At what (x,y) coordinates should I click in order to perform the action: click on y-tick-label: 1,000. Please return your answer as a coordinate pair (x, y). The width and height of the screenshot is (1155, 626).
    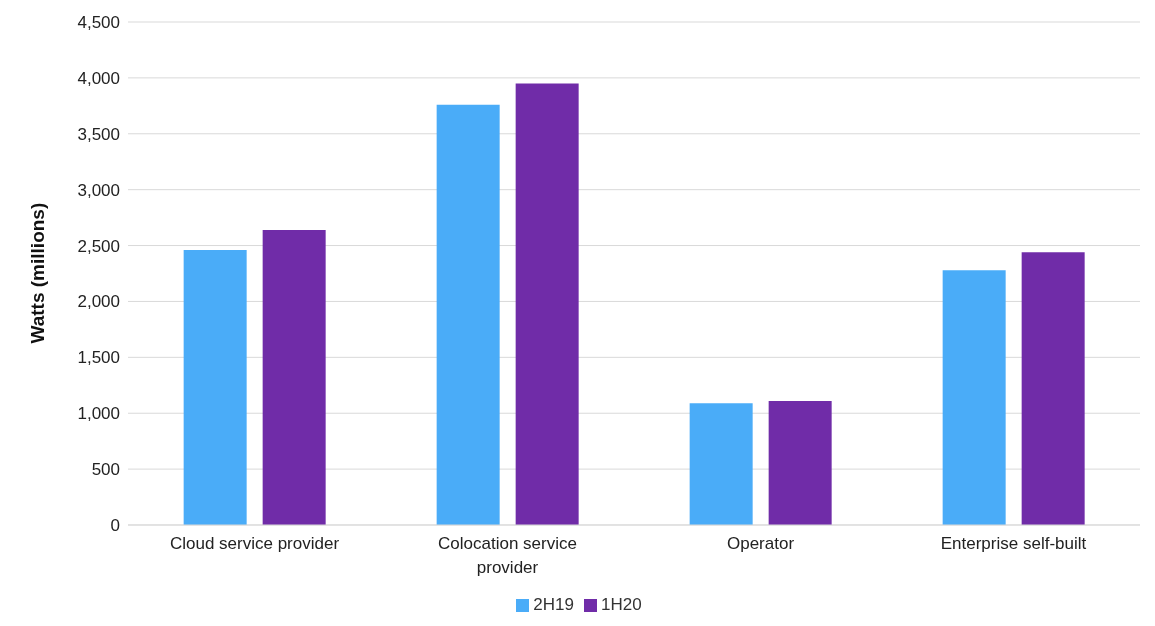
    Looking at the image, I should click on (98, 414).